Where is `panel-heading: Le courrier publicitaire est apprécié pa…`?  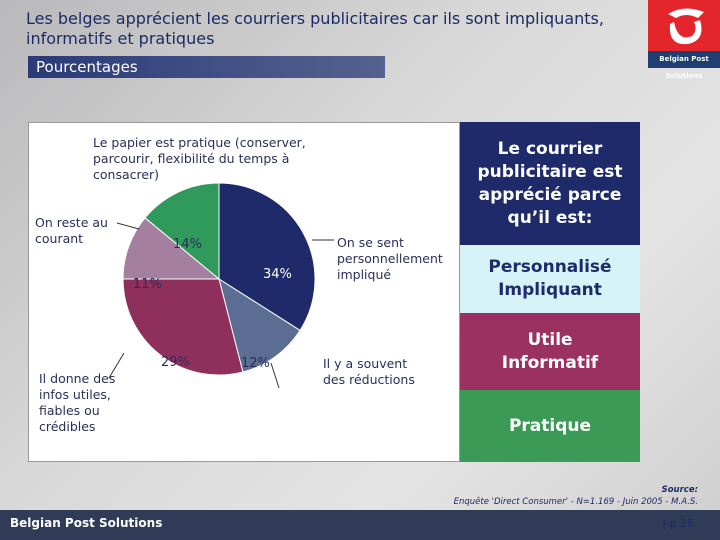
panel-heading: Le courrier publicitaire est apprécié pa… is located at coordinates (550, 183).